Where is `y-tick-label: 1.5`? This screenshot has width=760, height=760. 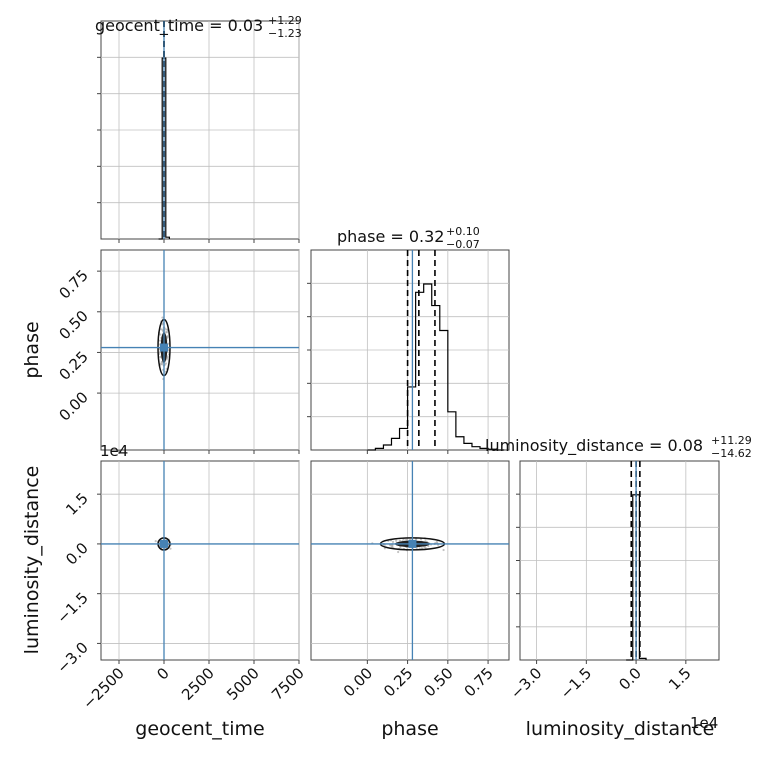 y-tick-label: 1.5 is located at coordinates (77, 504).